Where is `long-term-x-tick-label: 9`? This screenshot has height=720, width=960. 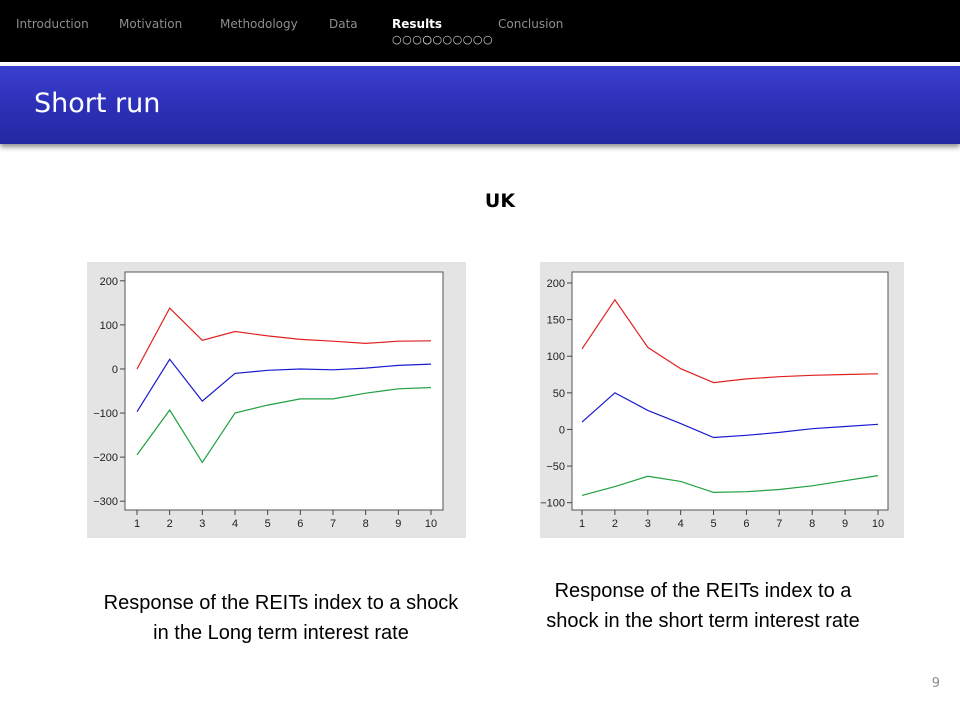 long-term-x-tick-label: 9 is located at coordinates (398, 524).